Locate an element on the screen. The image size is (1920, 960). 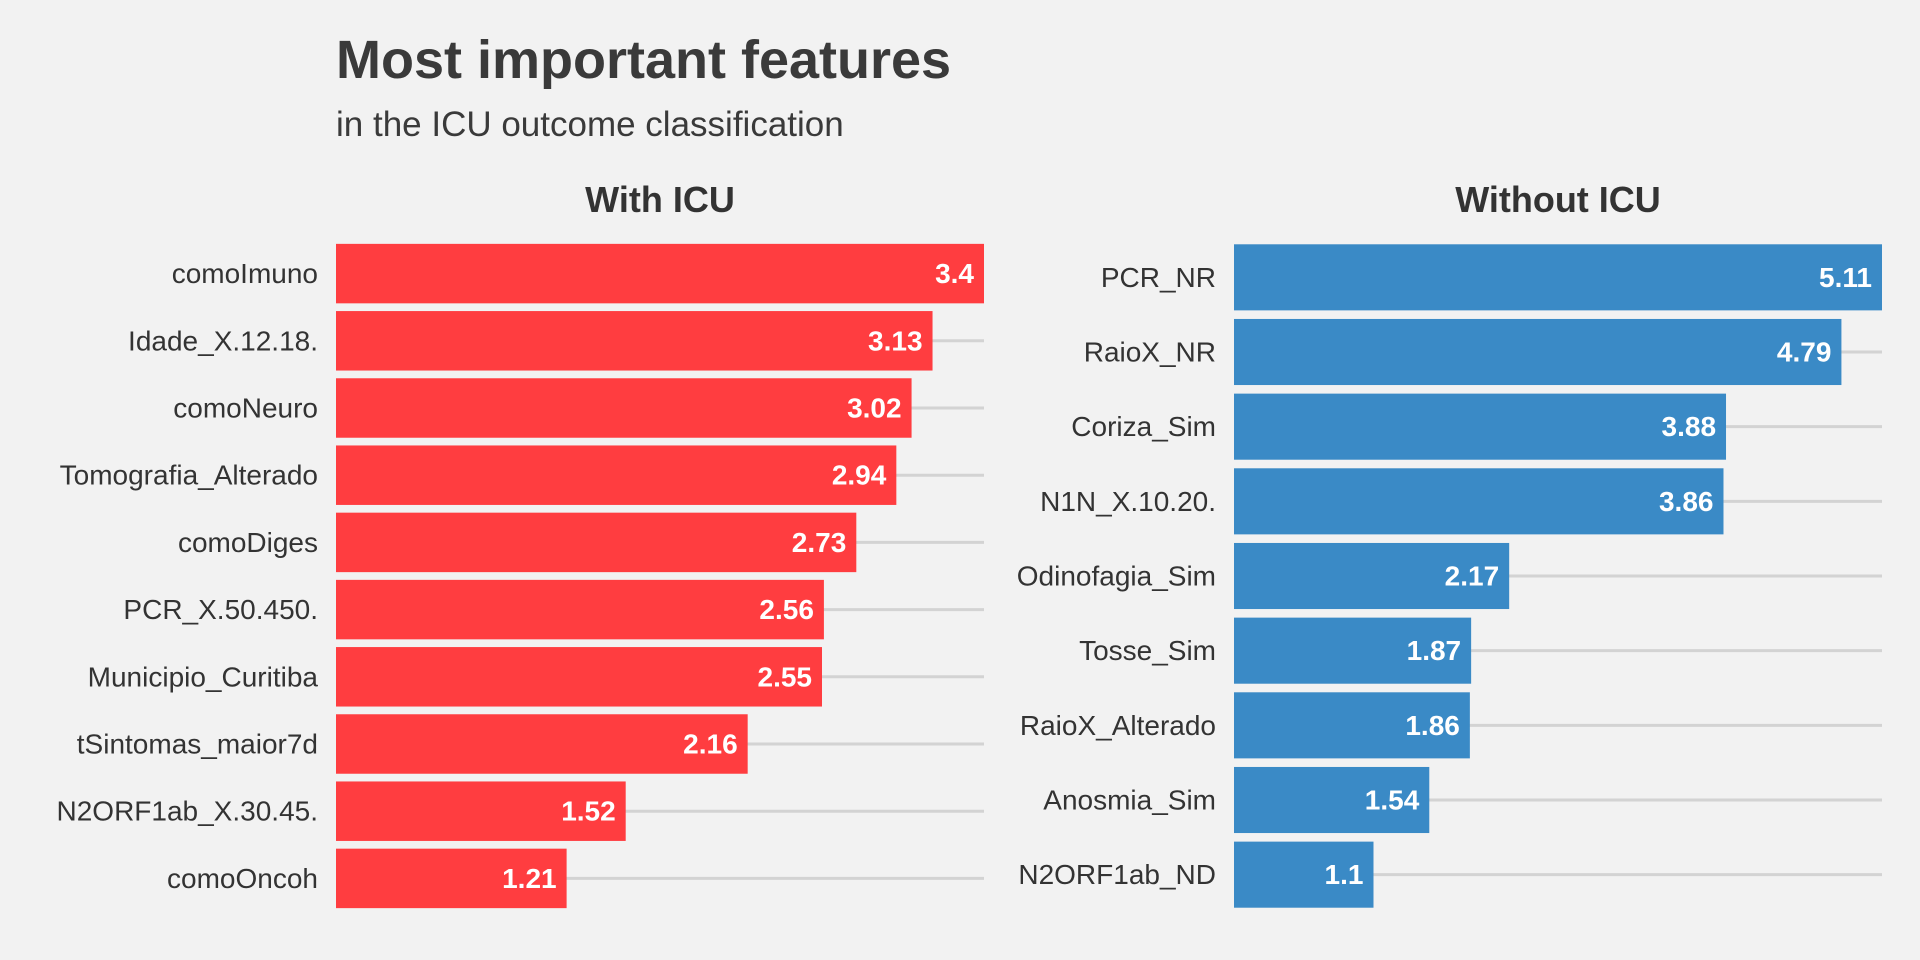
value-label: 1.87 is located at coordinates (1434, 650).